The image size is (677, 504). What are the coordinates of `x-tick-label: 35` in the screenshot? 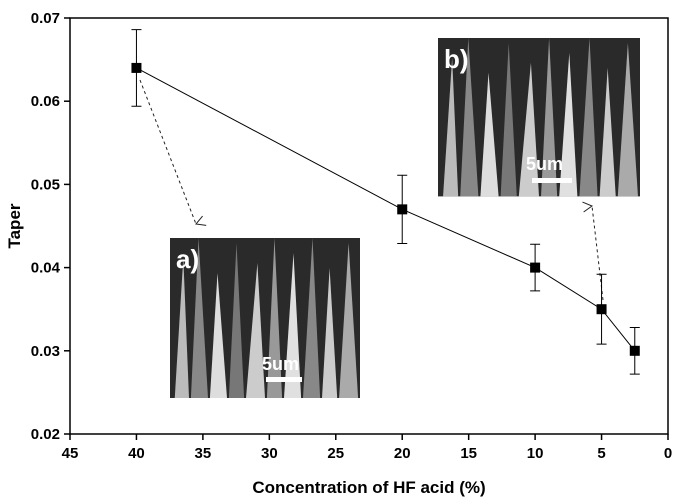 It's located at (203, 453).